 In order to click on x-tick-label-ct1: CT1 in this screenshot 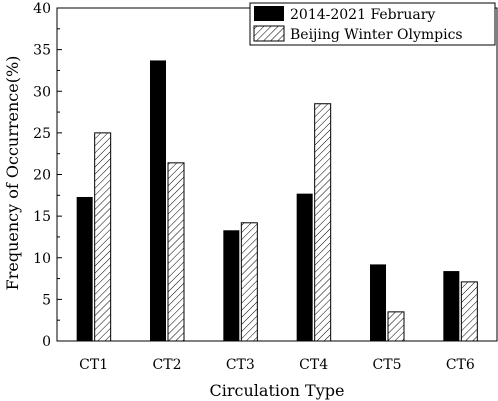, I will do `click(93, 365)`.